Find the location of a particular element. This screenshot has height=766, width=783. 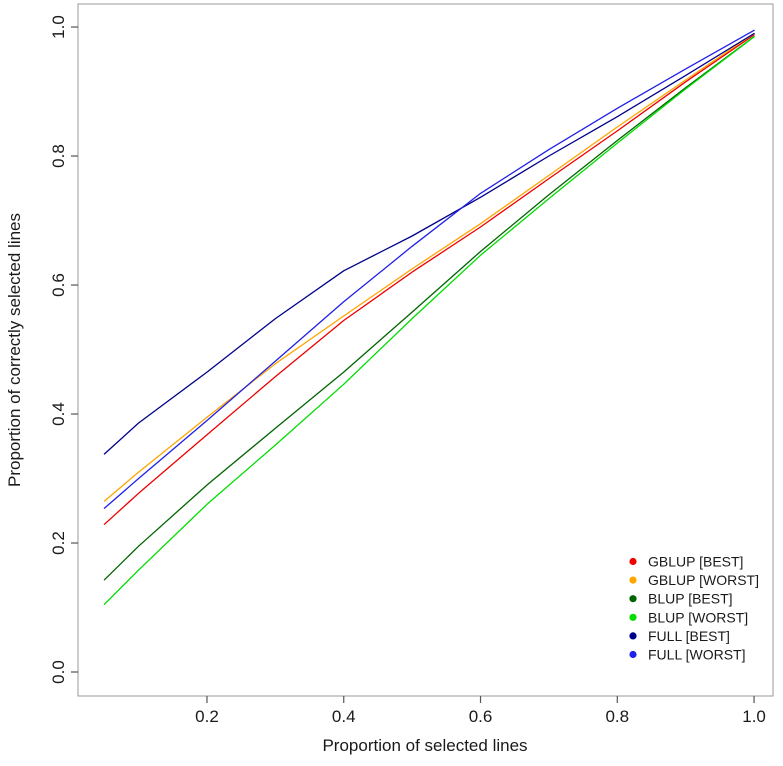

x-tick-label: 0.2 is located at coordinates (207, 716).